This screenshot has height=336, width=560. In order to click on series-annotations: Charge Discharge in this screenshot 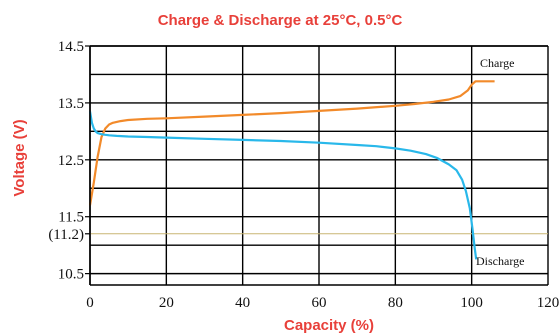, I will do `click(500, 162)`.